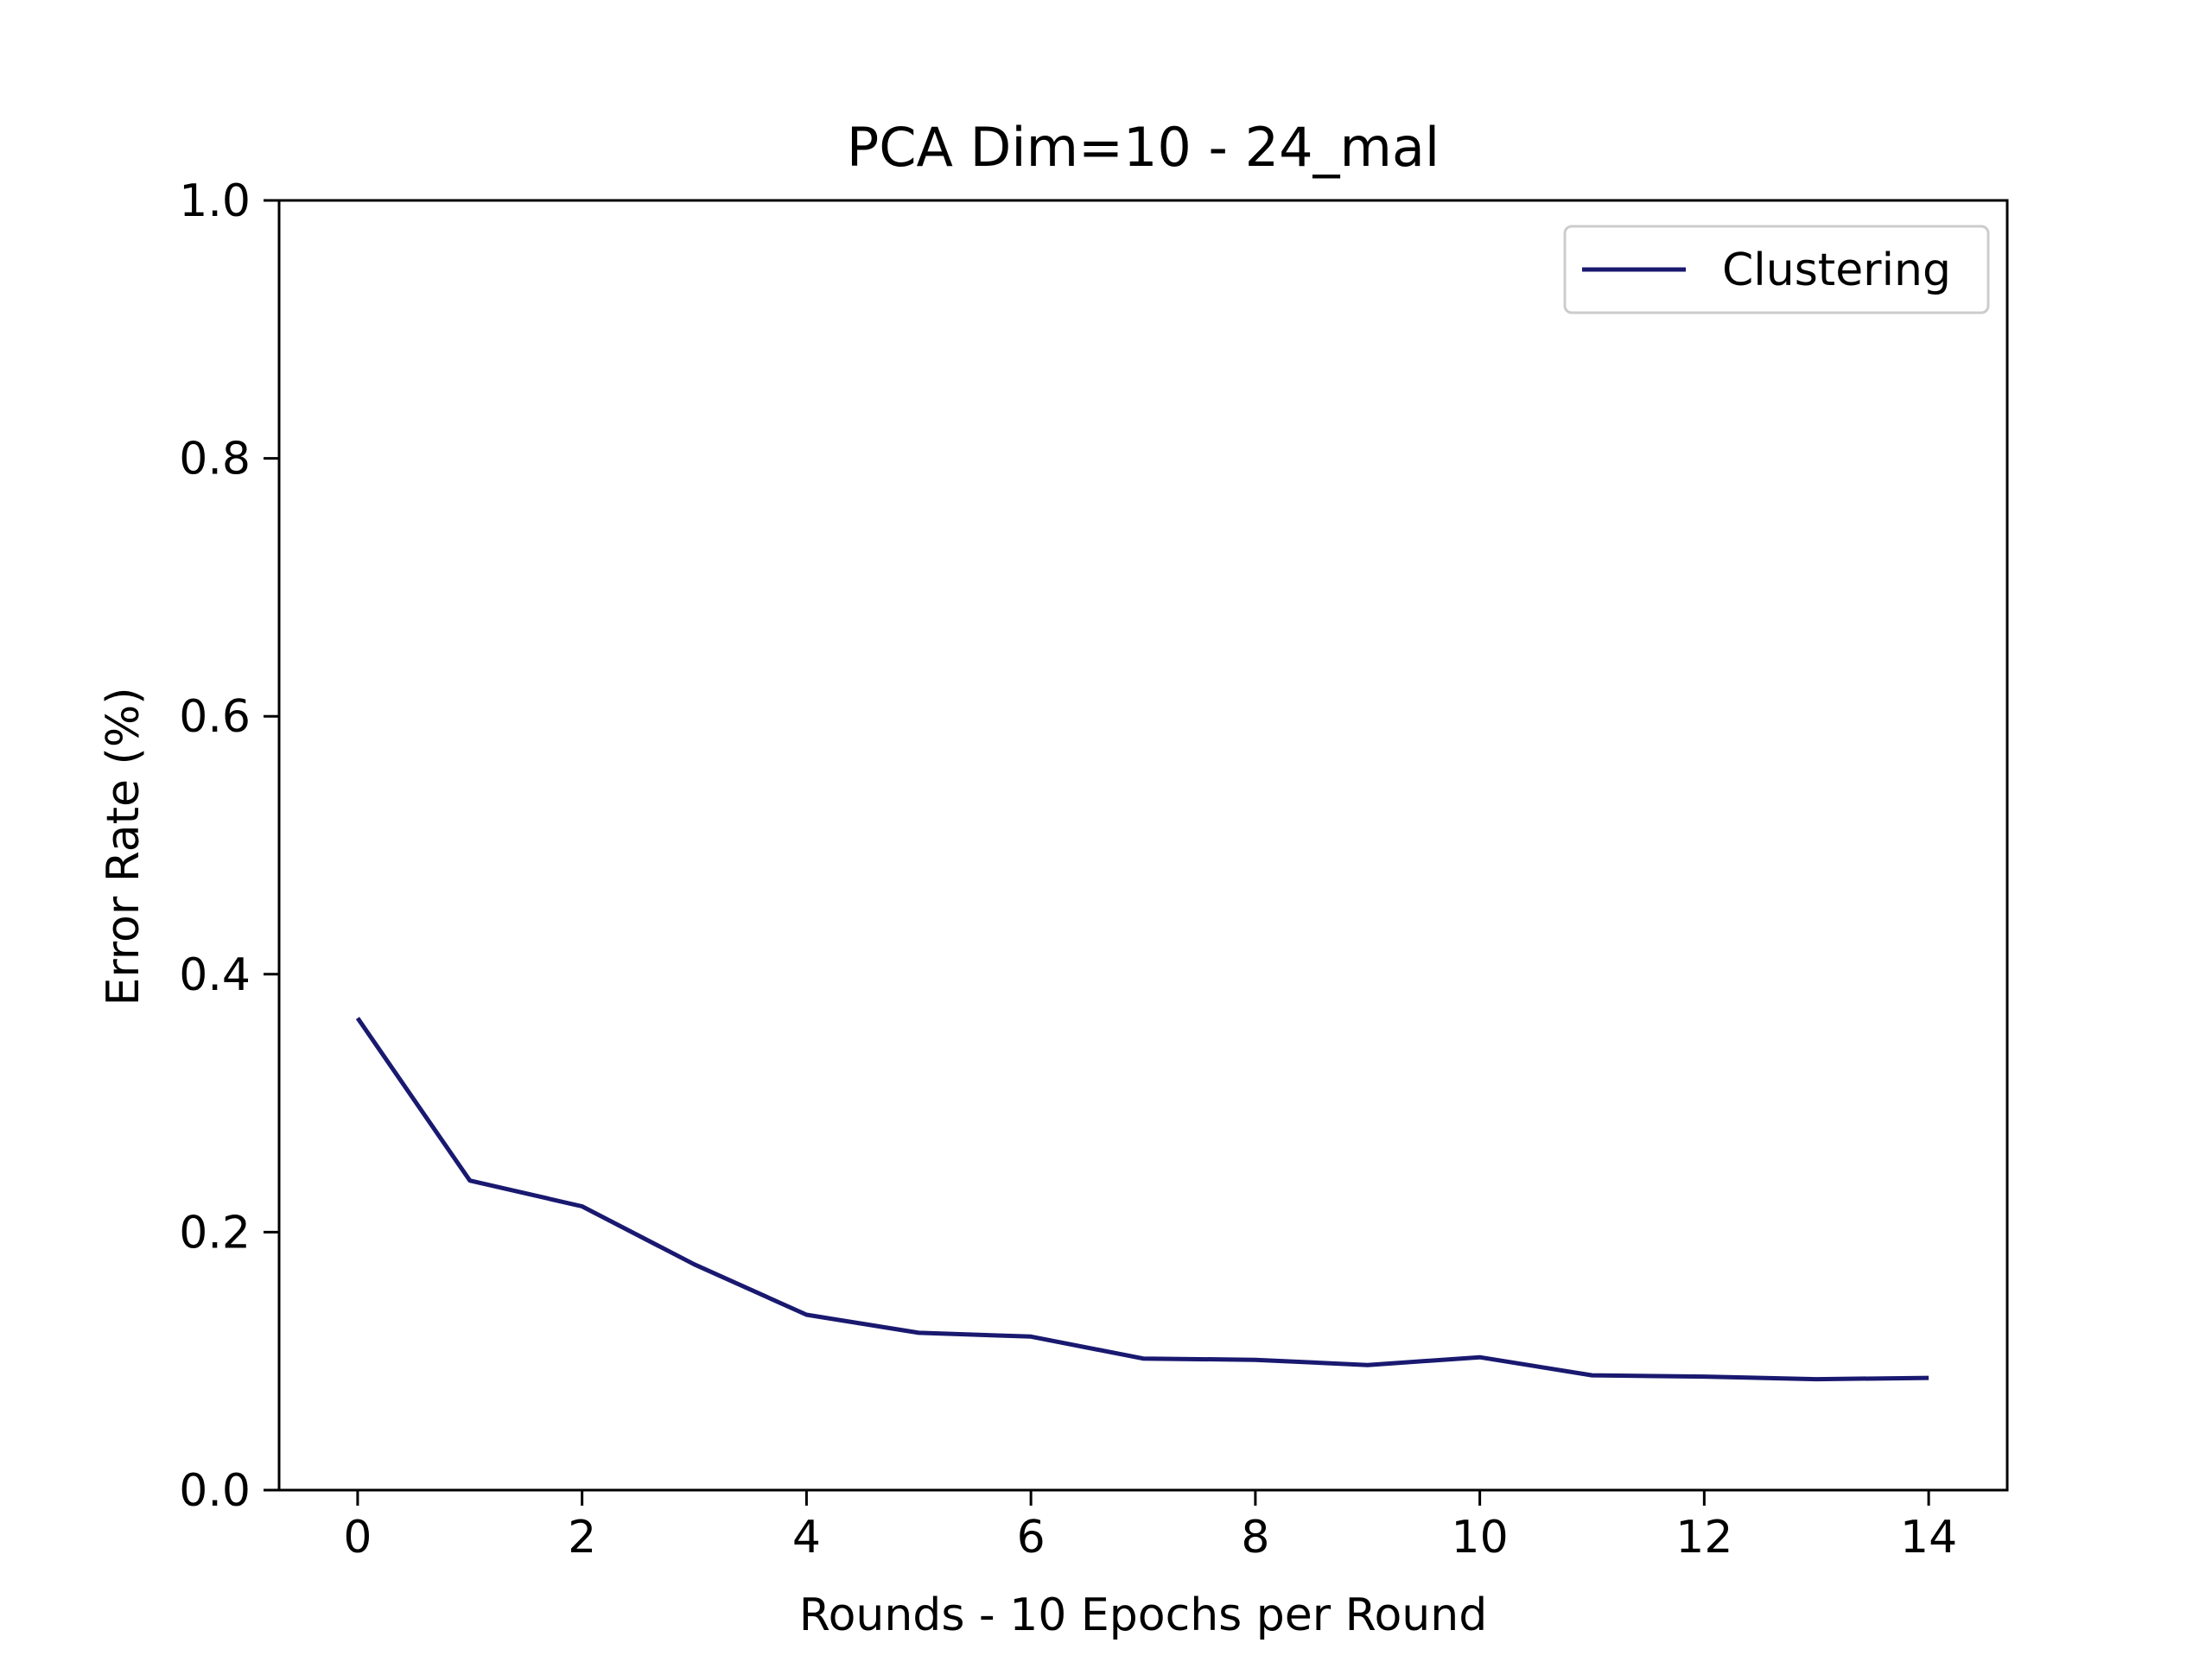 The image size is (2212, 1662). I want to click on x-tick-label: 10, so click(1480, 1538).